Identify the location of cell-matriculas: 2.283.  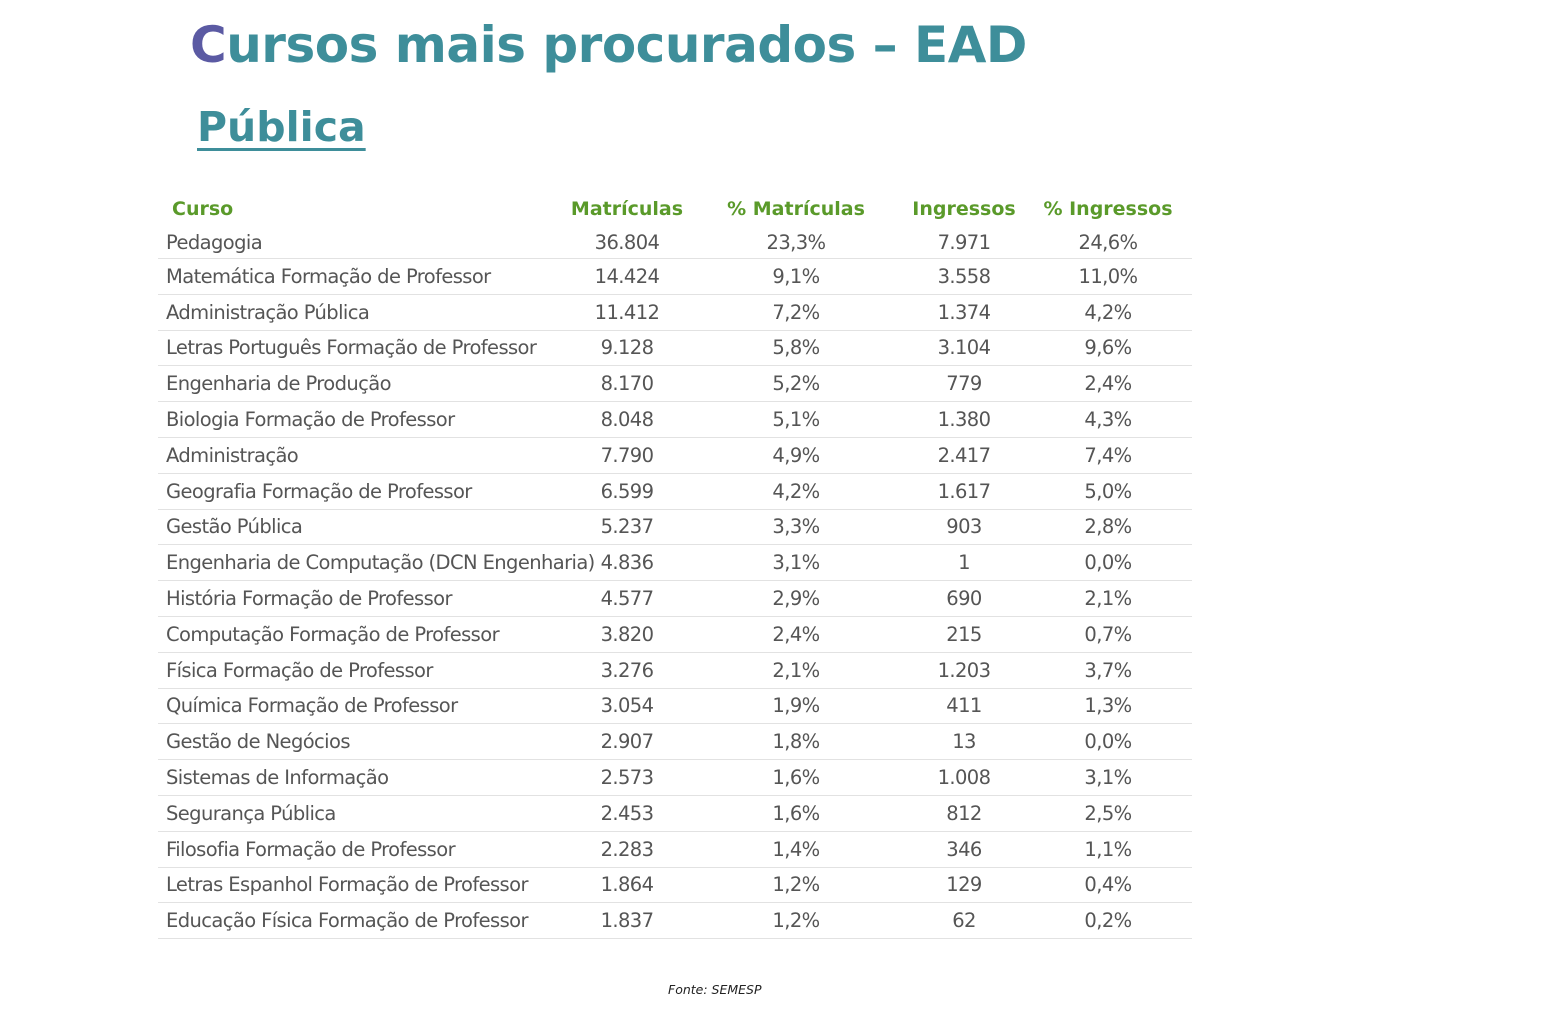
(627, 849).